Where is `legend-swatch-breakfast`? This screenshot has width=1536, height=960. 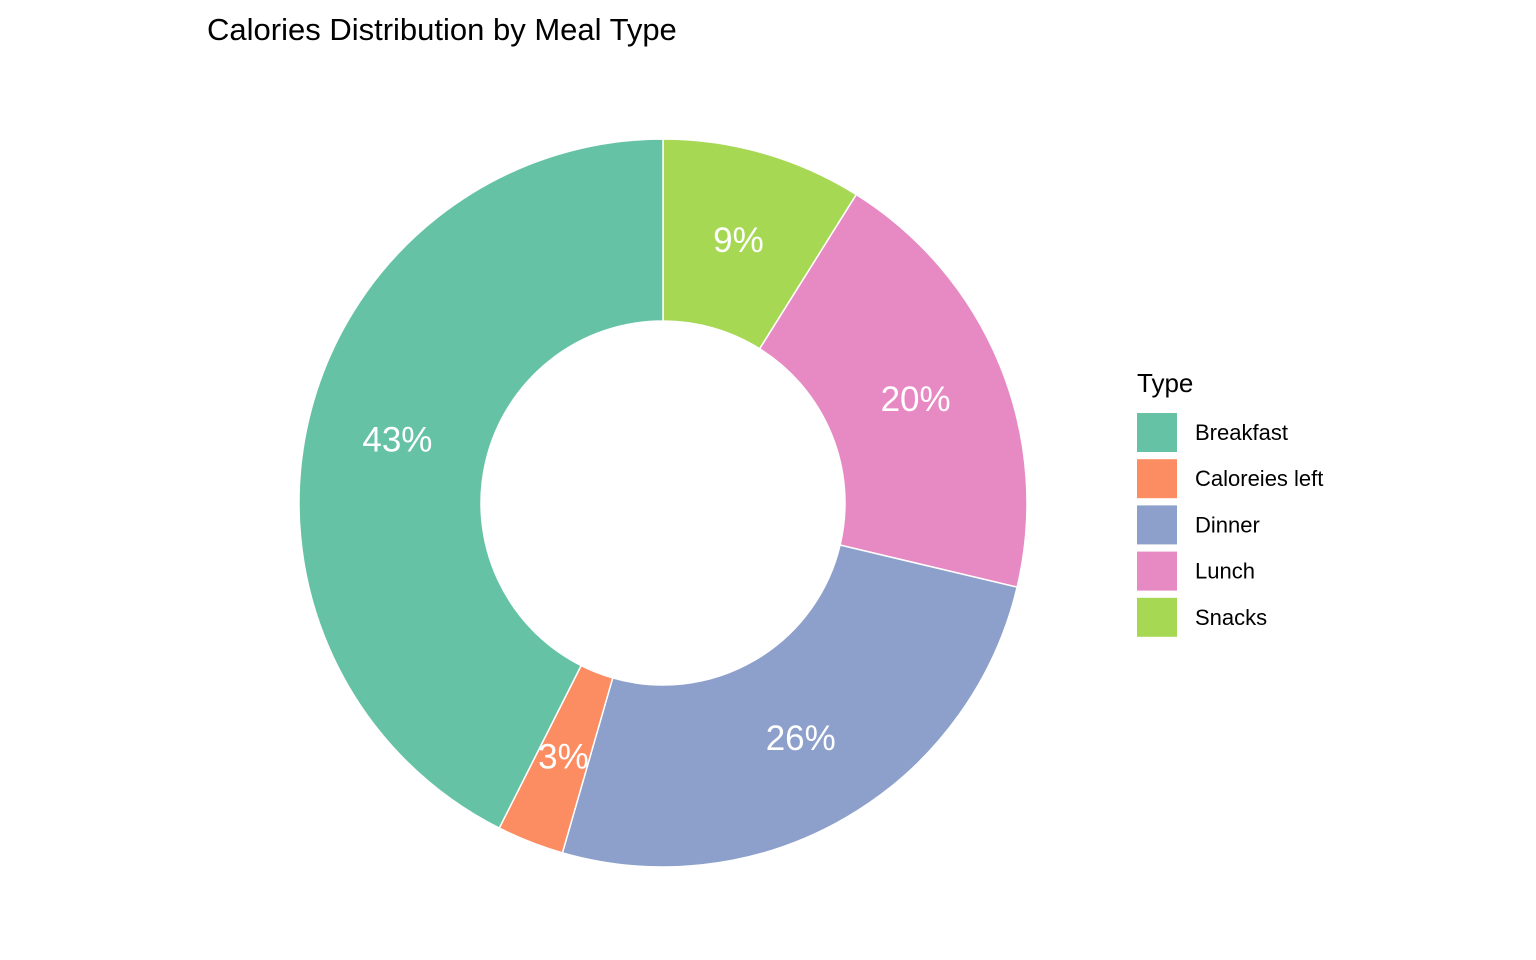
legend-swatch-breakfast is located at coordinates (1157, 432).